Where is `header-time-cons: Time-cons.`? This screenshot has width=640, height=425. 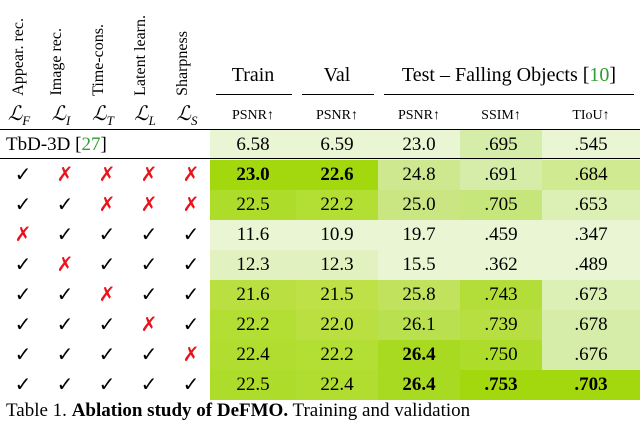 header-time-cons: Time-cons. is located at coordinates (98, 60).